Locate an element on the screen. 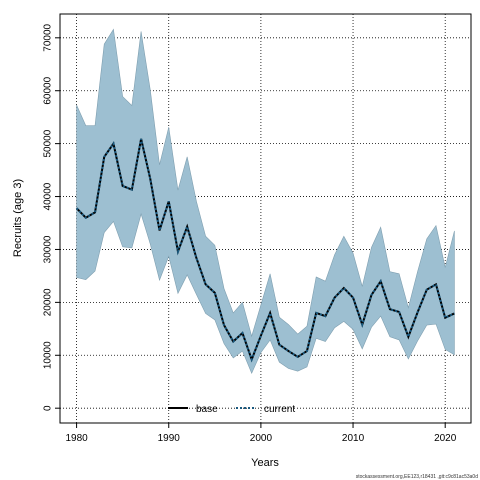  legend: base current is located at coordinates (231, 409).